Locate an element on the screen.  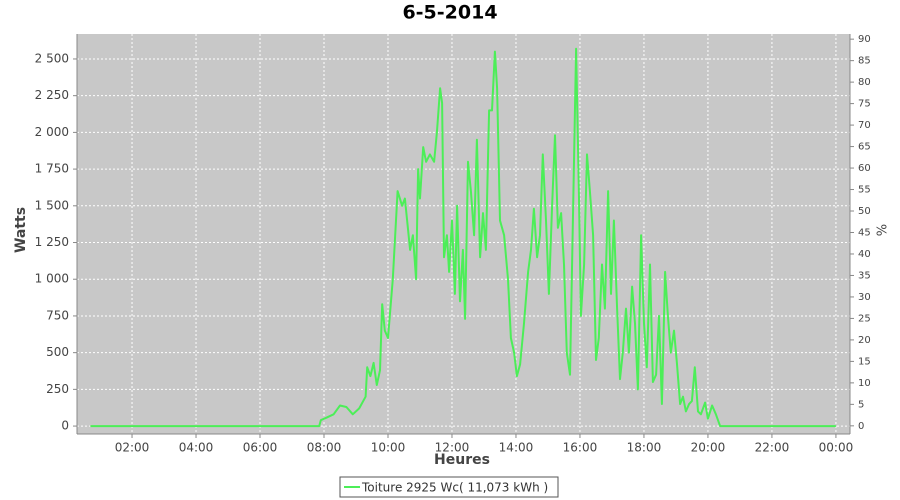
y2-tick-label: 30 is located at coordinates (864, 297).